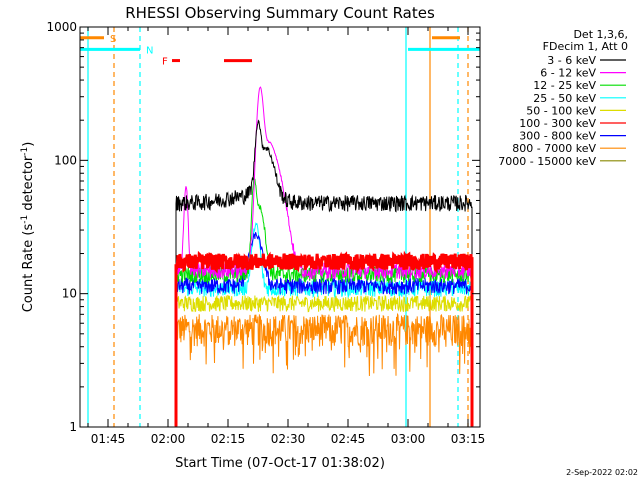 Image resolution: width=640 pixels, height=480 pixels. I want to click on y-axis-label: Count Rate (s-1 detector-1), so click(28, 227).